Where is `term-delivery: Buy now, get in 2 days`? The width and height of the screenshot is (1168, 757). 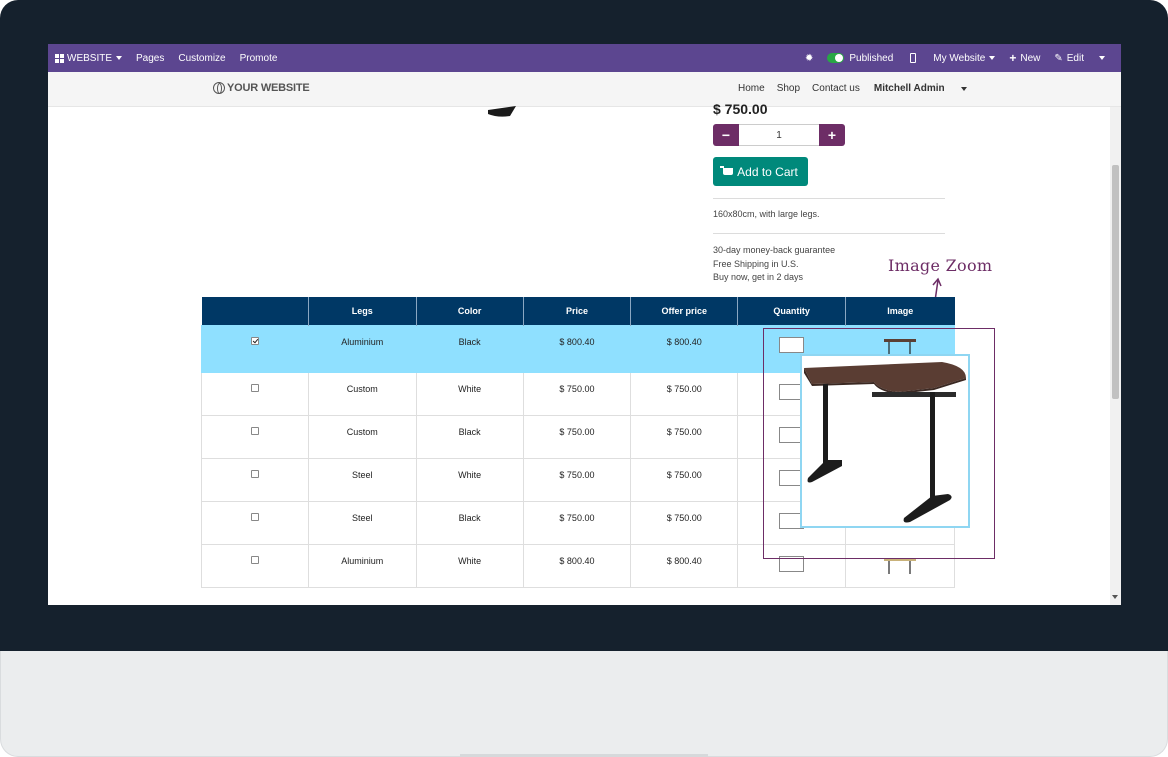 term-delivery: Buy now, get in 2 days is located at coordinates (758, 277).